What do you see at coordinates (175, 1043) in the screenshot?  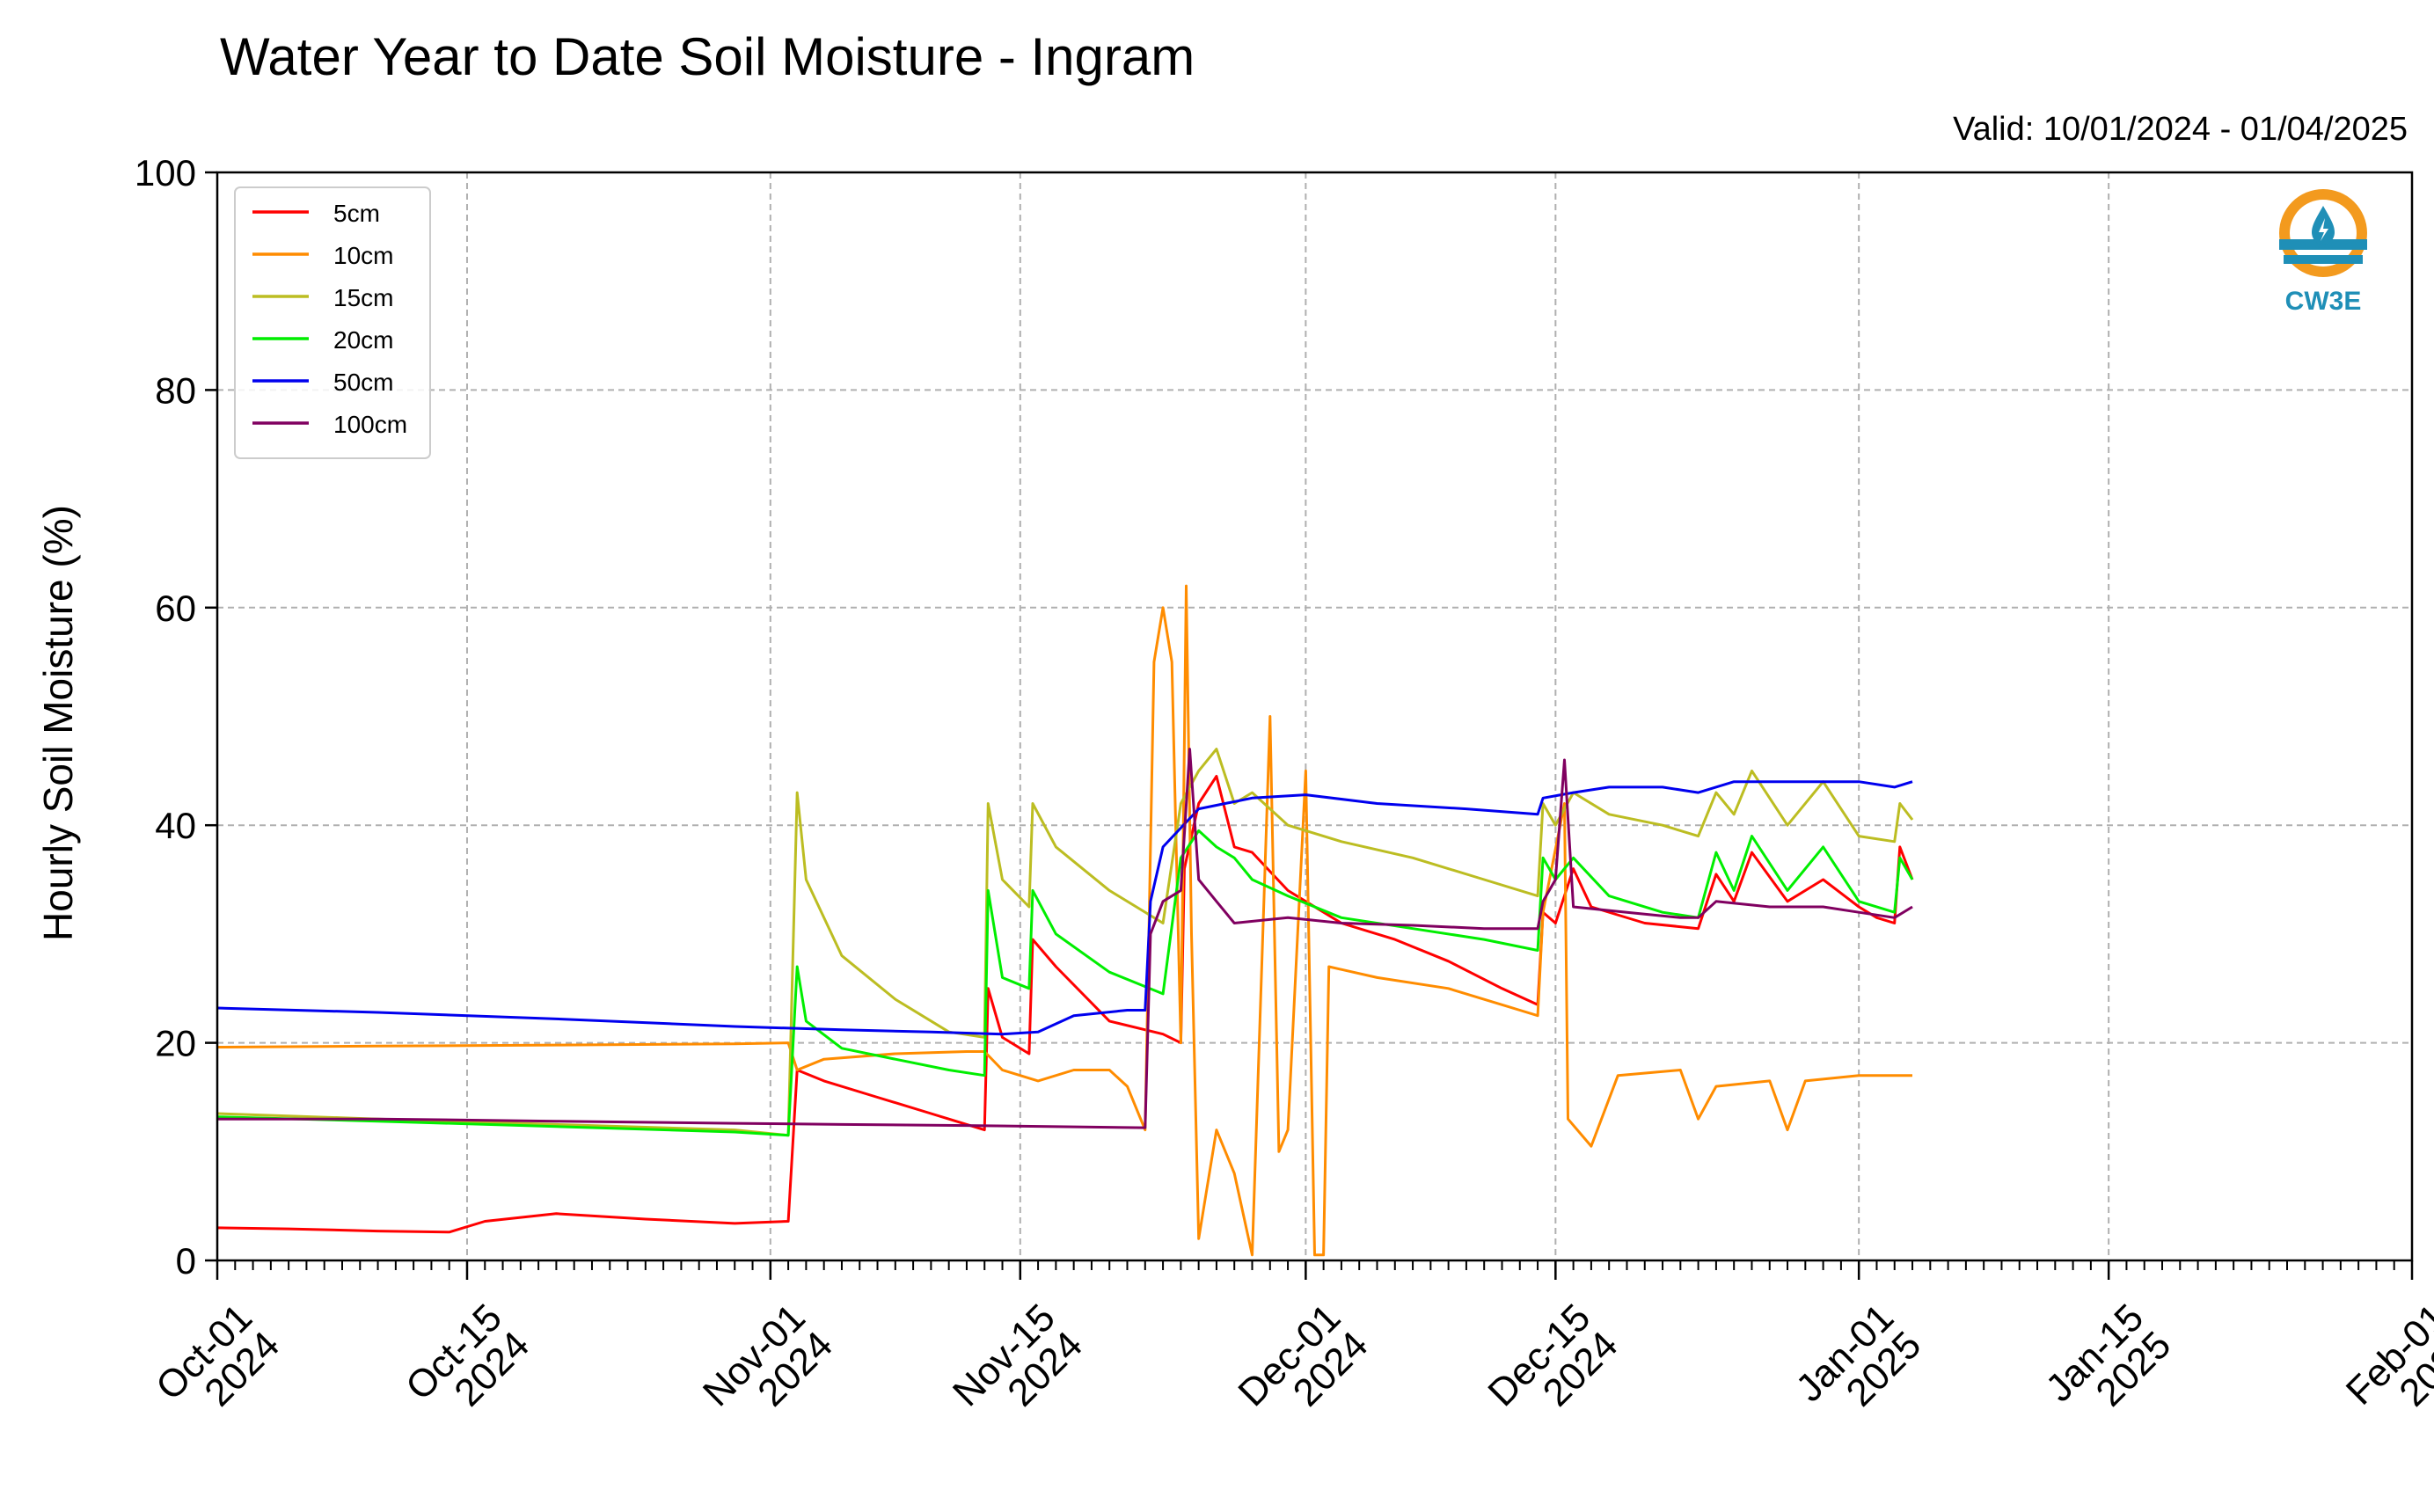 I see `y-tick-label: 20` at bounding box center [175, 1043].